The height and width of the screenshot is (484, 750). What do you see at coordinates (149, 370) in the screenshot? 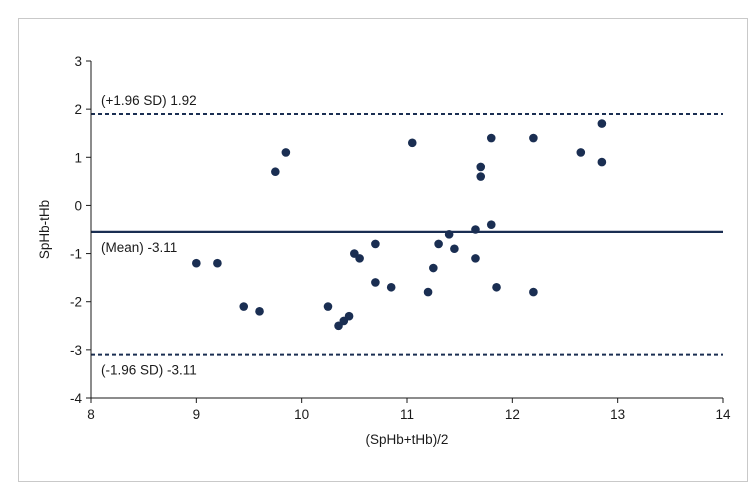
I see `reference-line-label: (-1.96 SD) -3.11` at bounding box center [149, 370].